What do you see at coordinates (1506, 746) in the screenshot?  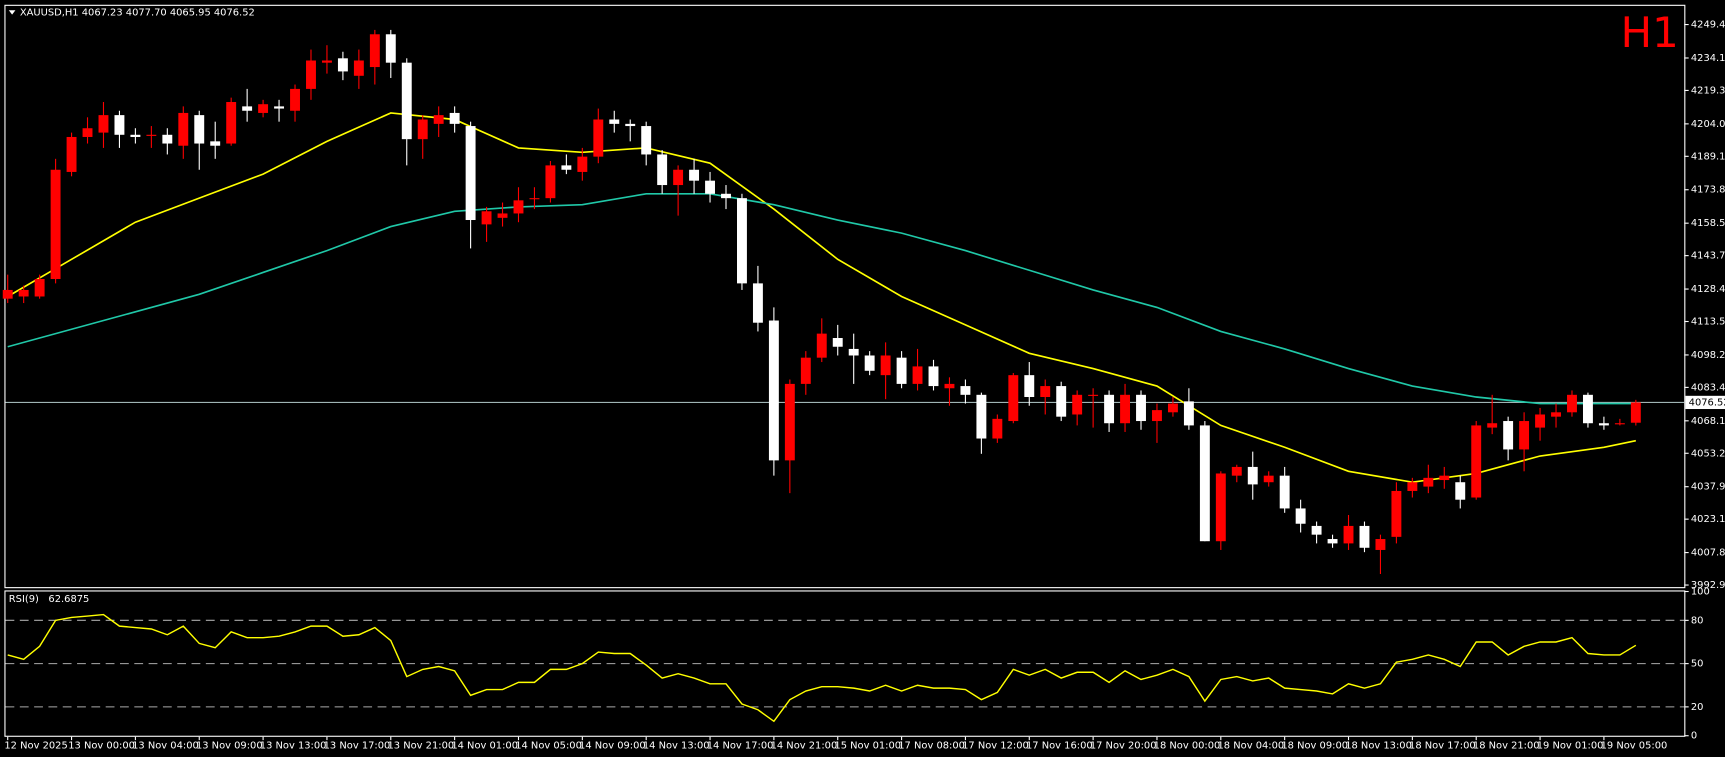 I see `x-tick-label: 18 Nov 21:00` at bounding box center [1506, 746].